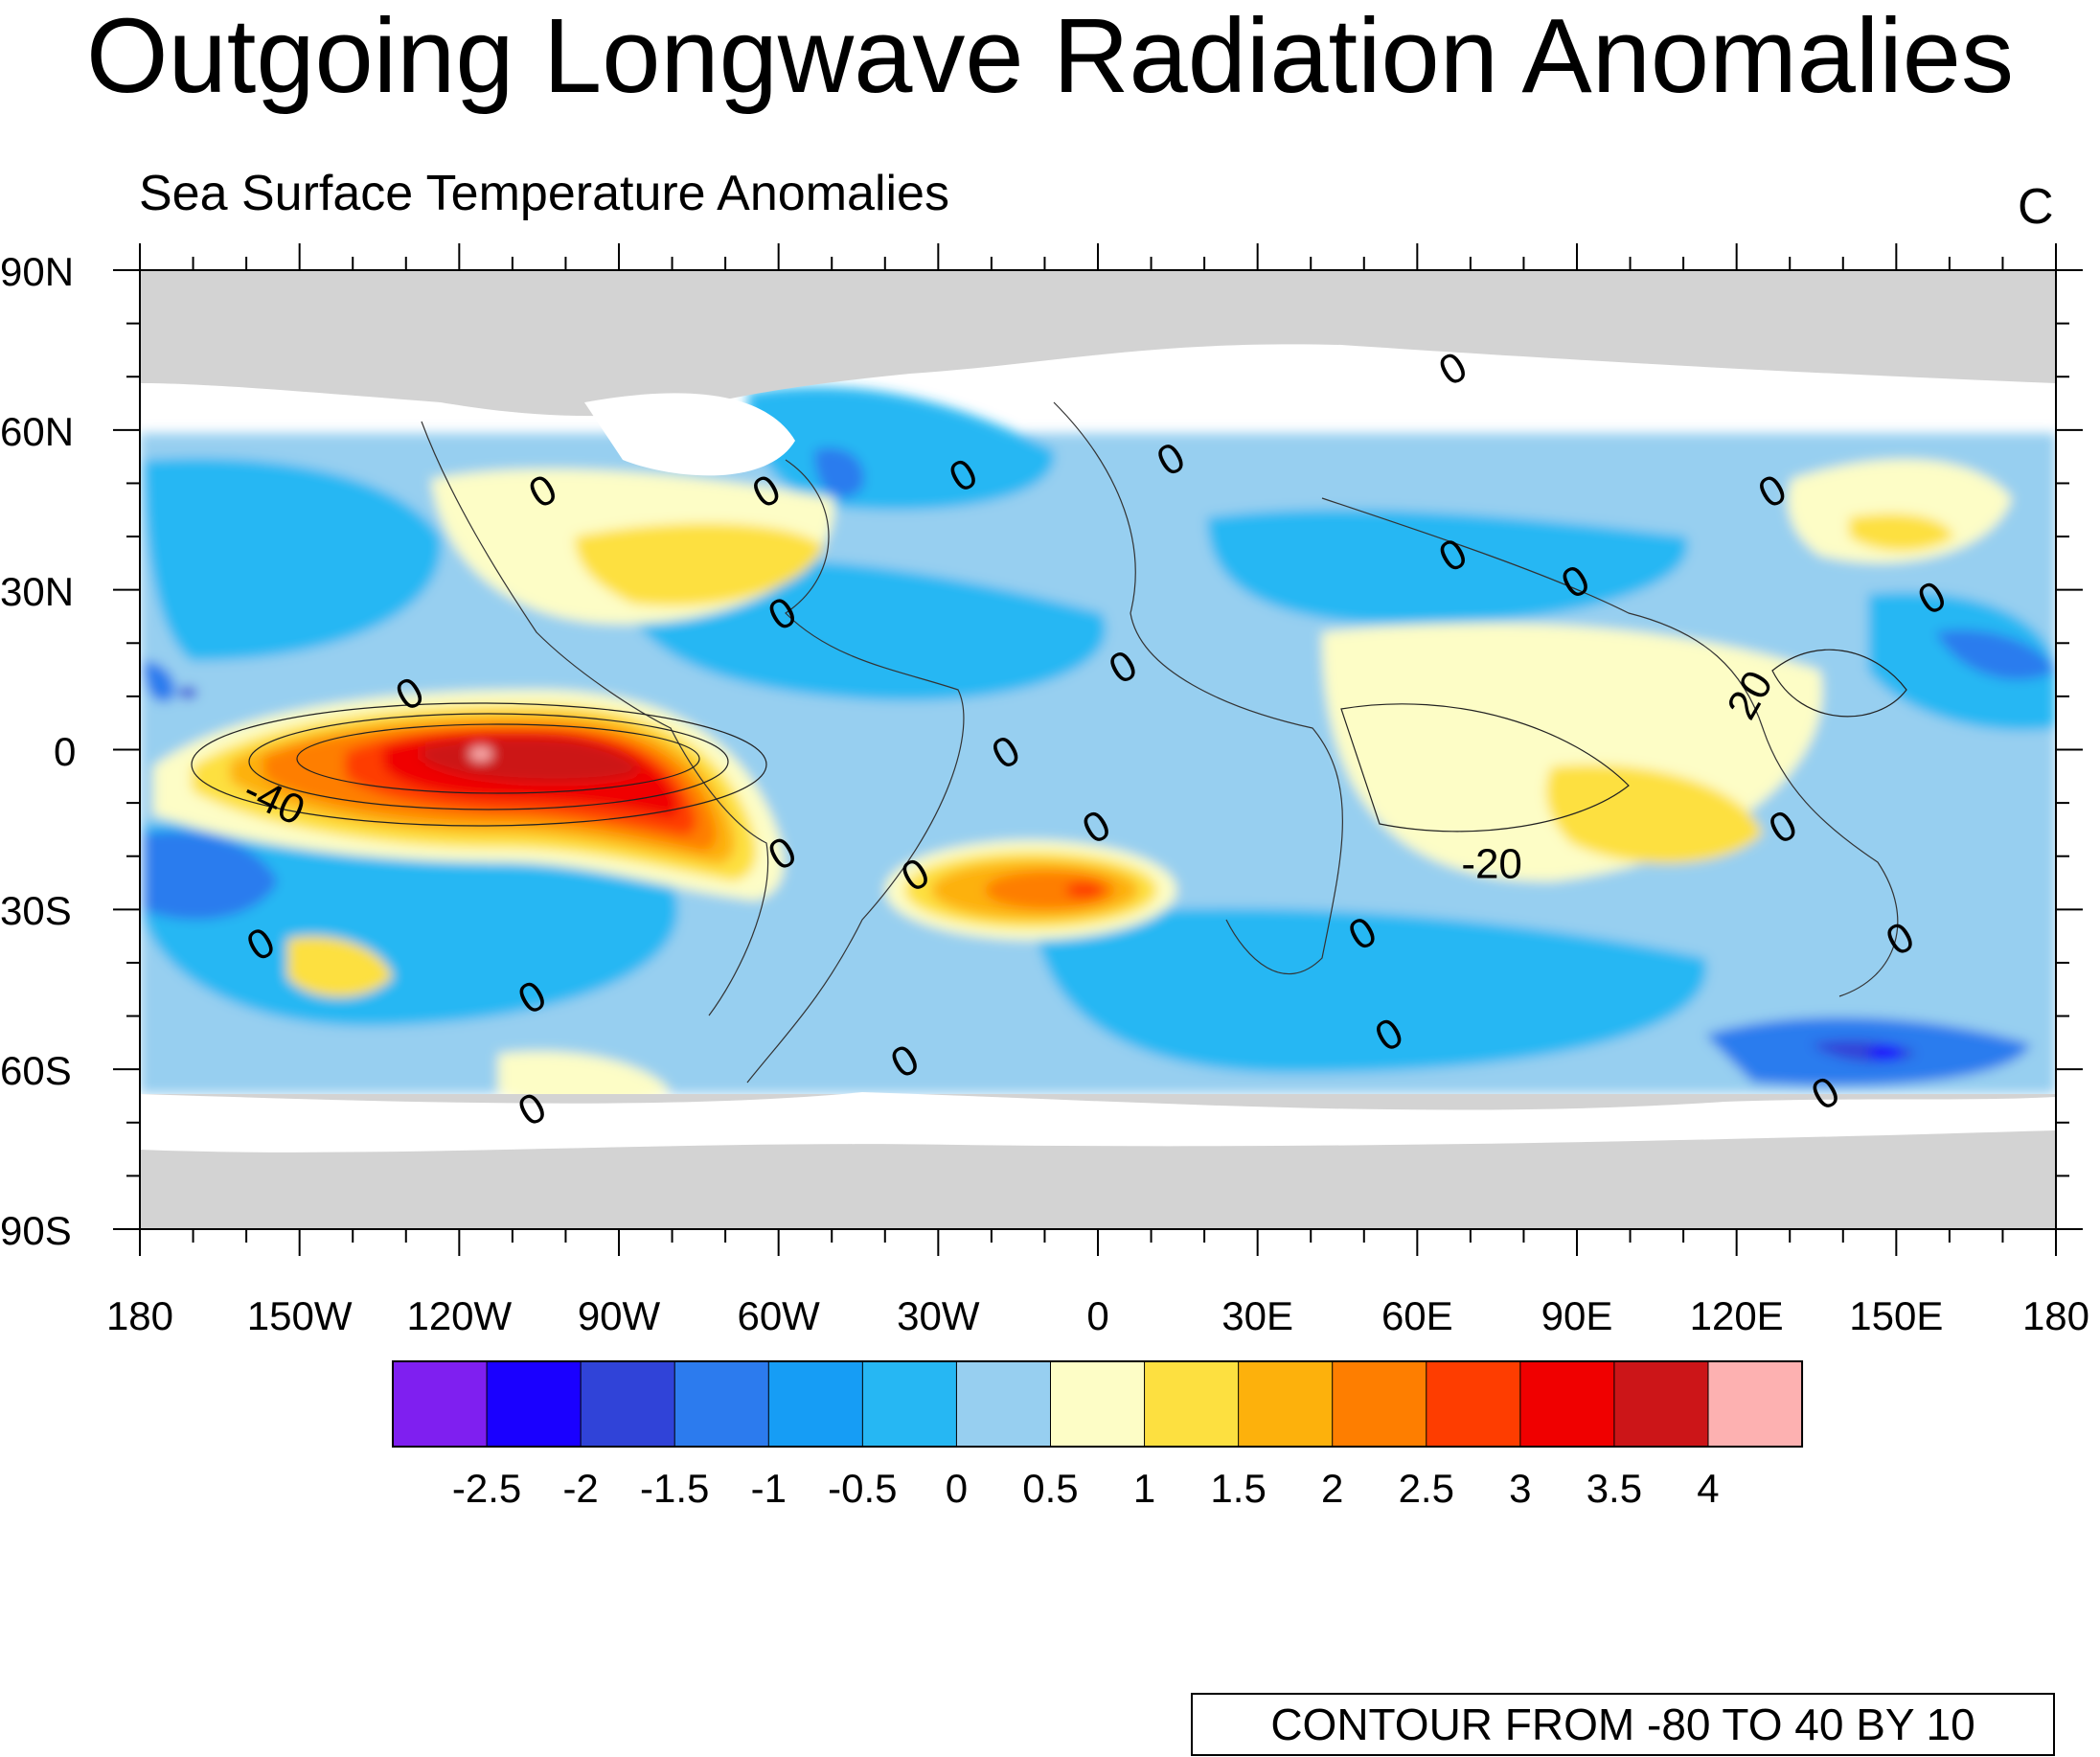  I want to click on south-pacific-warm-spot, so click(340, 966).